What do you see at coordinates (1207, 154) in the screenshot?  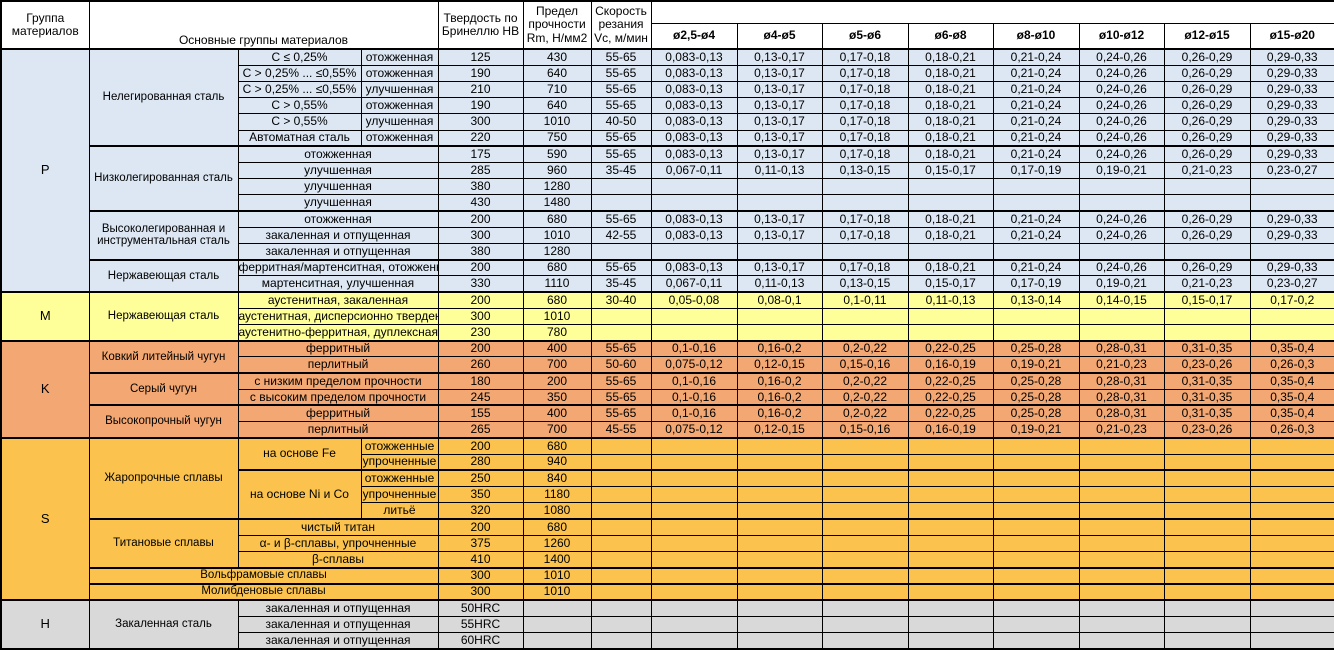 I see `cell-feed-6: 0,26-0,29` at bounding box center [1207, 154].